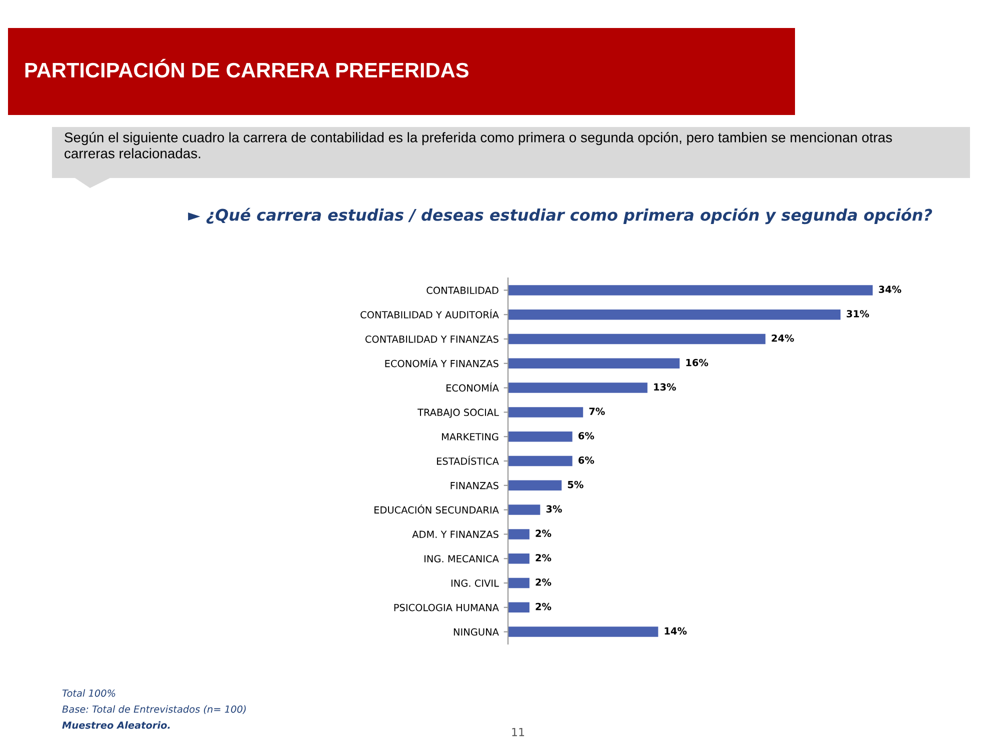 Image resolution: width=994 pixels, height=749 pixels. Describe the element at coordinates (597, 412) in the screenshot. I see `data-label: 7%` at that location.